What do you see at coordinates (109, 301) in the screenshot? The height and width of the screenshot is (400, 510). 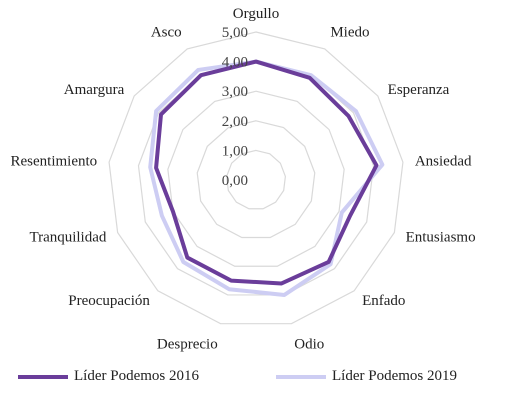 I see `axis-label: Preocupación` at bounding box center [109, 301].